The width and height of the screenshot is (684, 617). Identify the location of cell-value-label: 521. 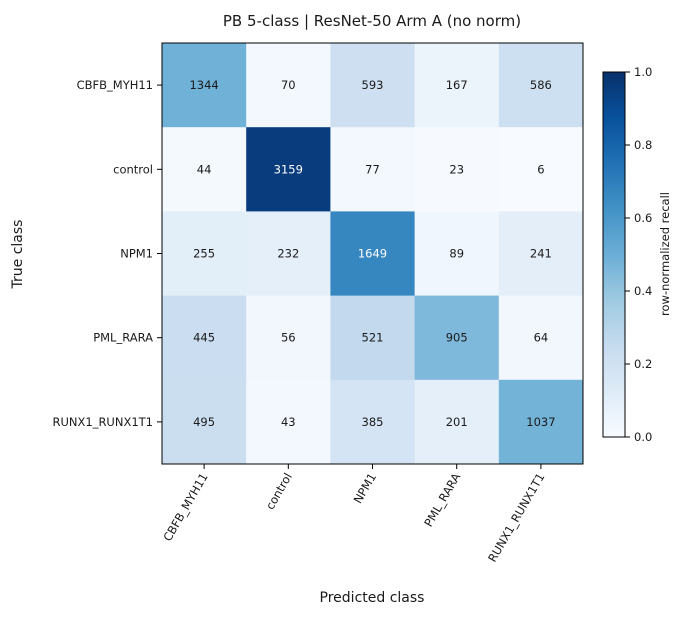
(373, 338).